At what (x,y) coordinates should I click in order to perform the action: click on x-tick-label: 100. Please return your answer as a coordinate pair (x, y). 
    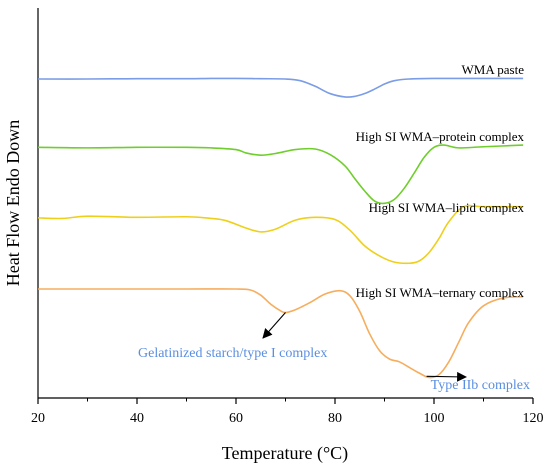
    Looking at the image, I should click on (434, 418).